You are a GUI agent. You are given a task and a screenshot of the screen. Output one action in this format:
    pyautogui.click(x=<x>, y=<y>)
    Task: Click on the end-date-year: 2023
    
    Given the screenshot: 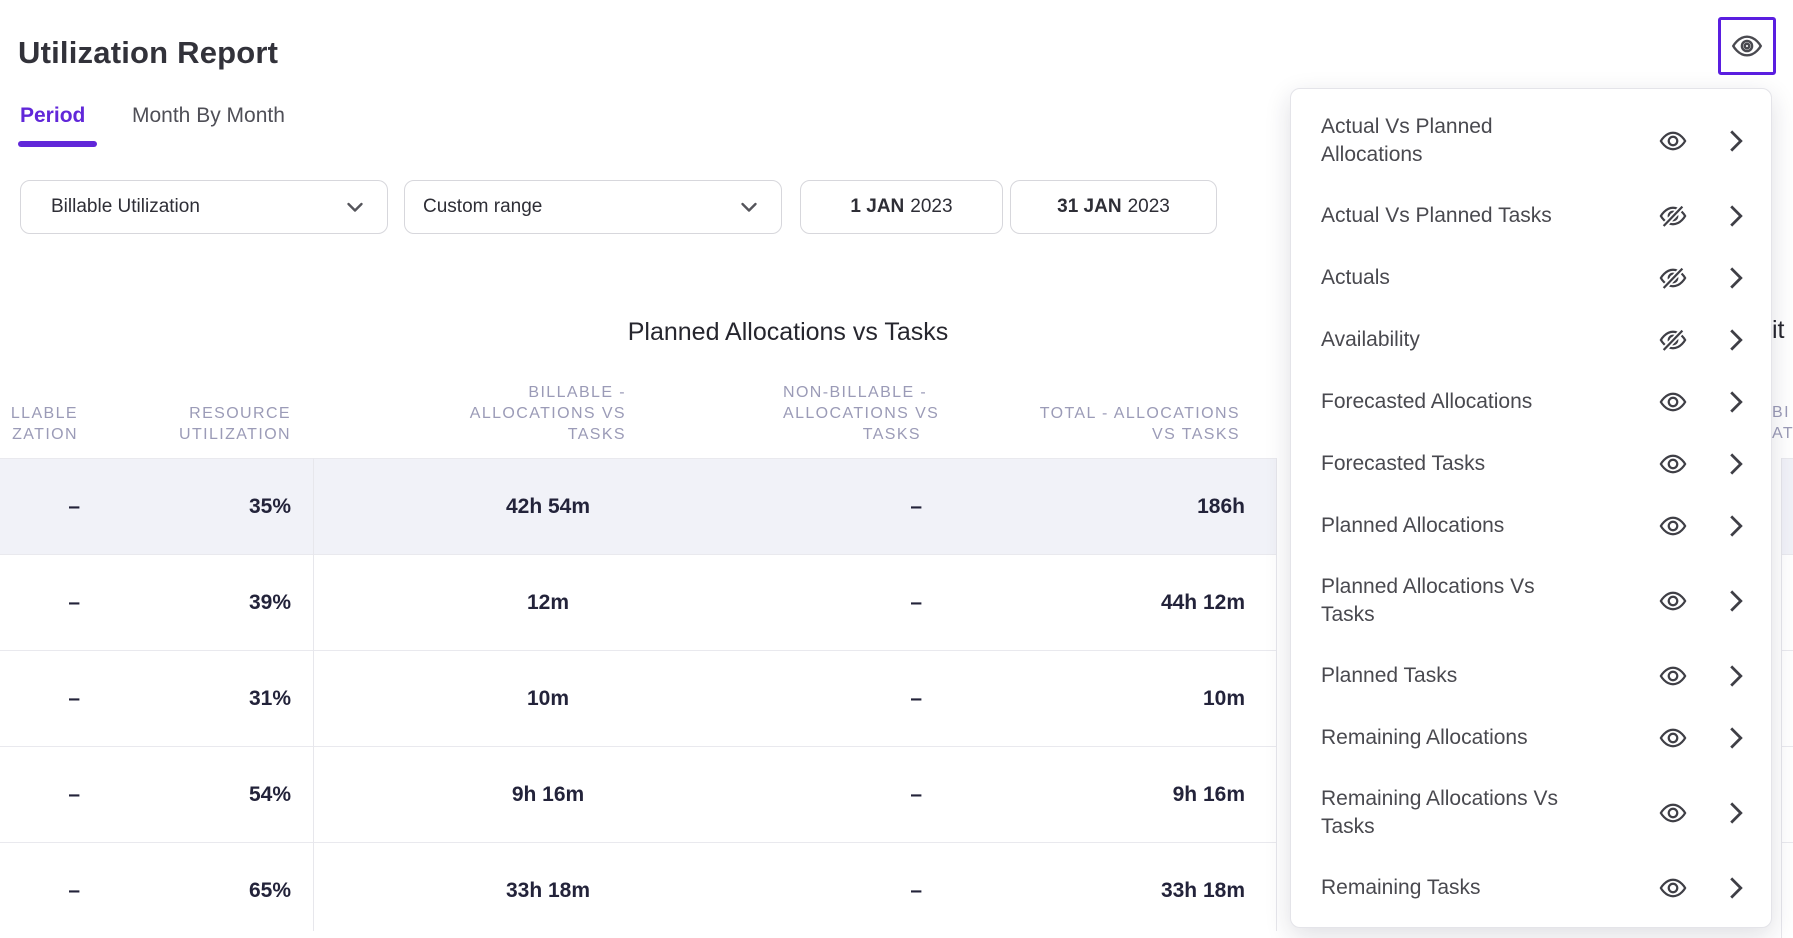 What is the action you would take?
    pyautogui.click(x=1148, y=206)
    